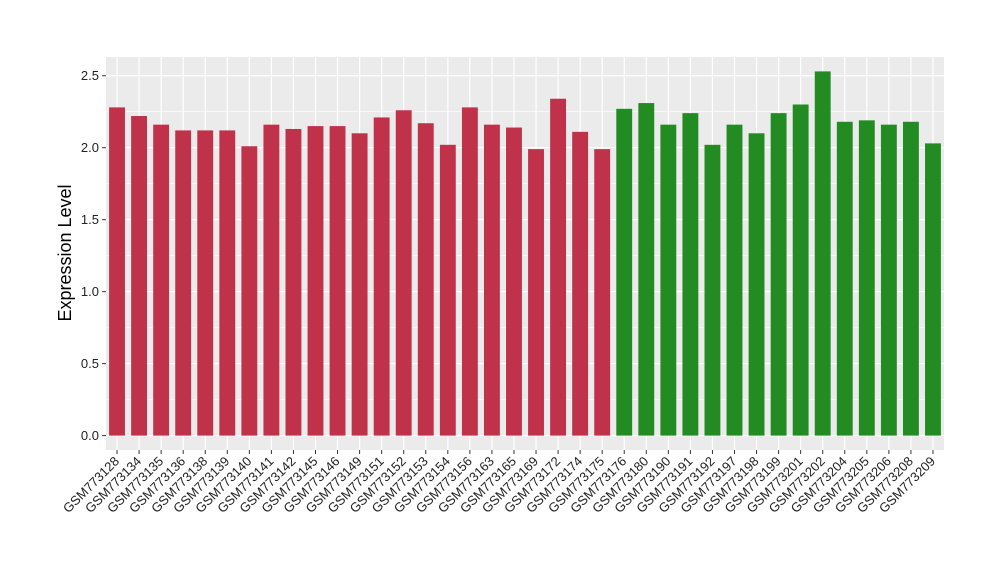 This screenshot has height=580, width=1000. Describe the element at coordinates (90, 435) in the screenshot. I see `y-tick-label: 0.0` at that location.